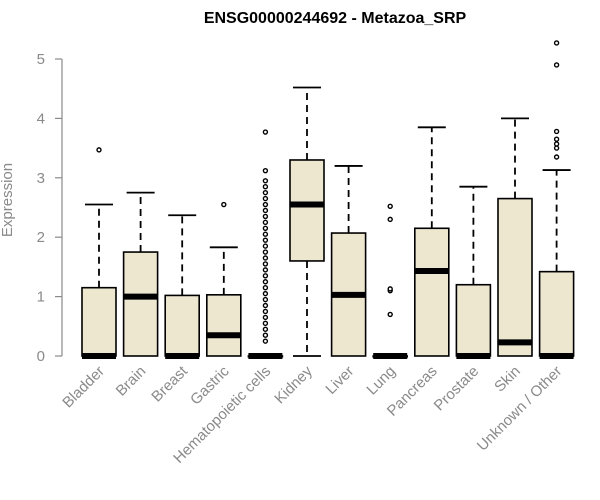 Image resolution: width=600 pixels, height=500 pixels. I want to click on y-tick-label: 5, so click(41, 59).